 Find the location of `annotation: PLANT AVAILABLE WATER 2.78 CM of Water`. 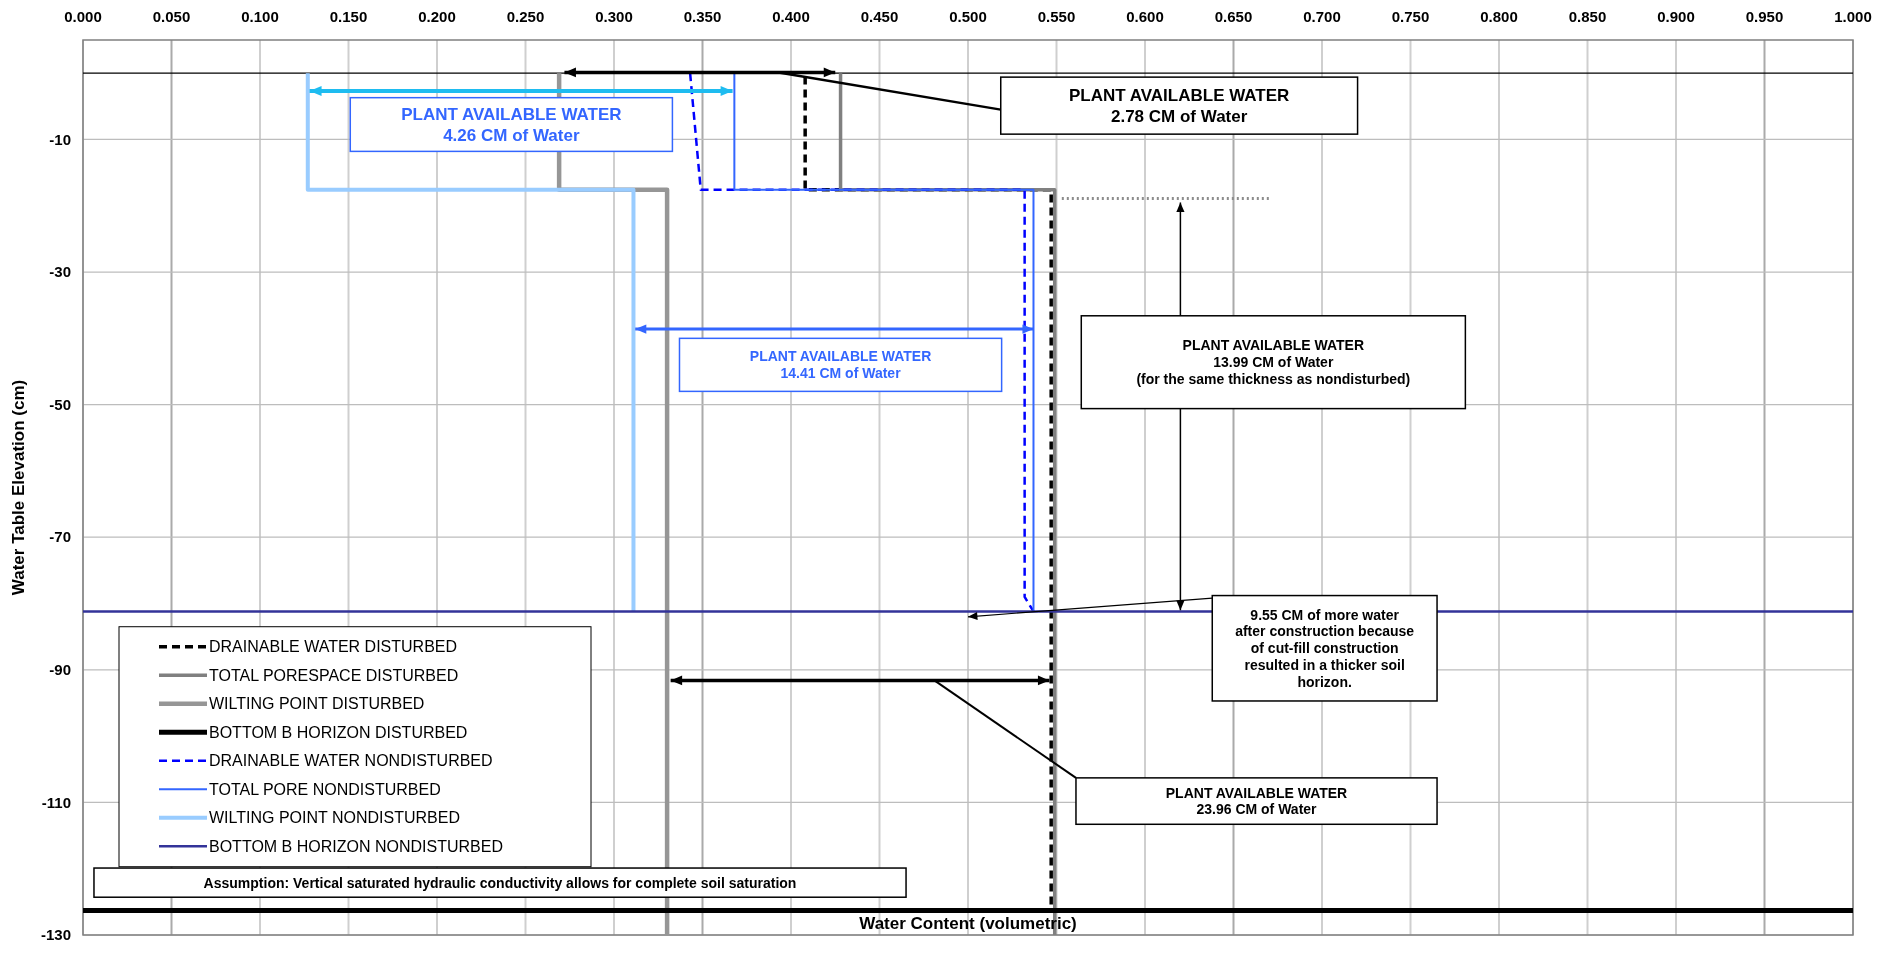

annotation: PLANT AVAILABLE WATER 2.78 CM of Water is located at coordinates (1179, 106).